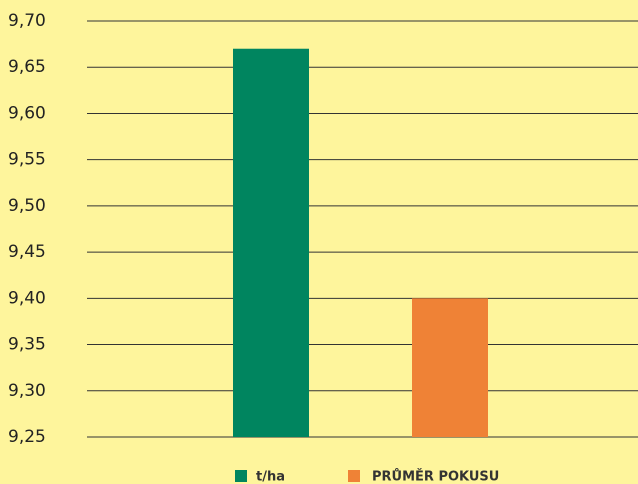 The image size is (638, 484). Describe the element at coordinates (27, 345) in the screenshot. I see `y-tick-label: 9,35` at that location.